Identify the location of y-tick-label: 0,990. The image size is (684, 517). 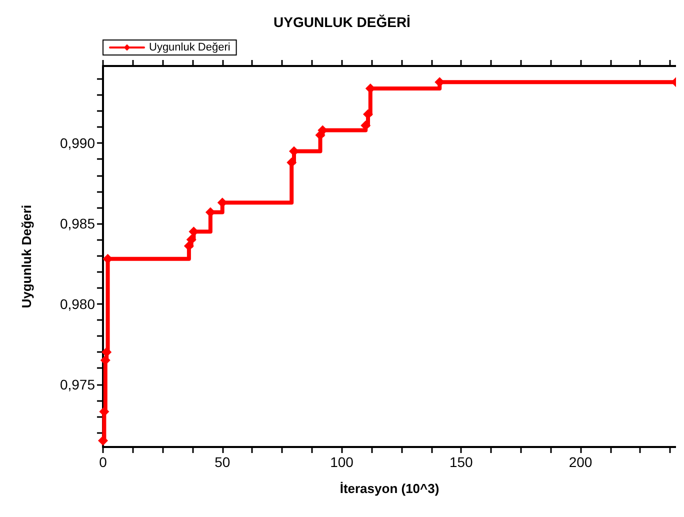
(78, 143).